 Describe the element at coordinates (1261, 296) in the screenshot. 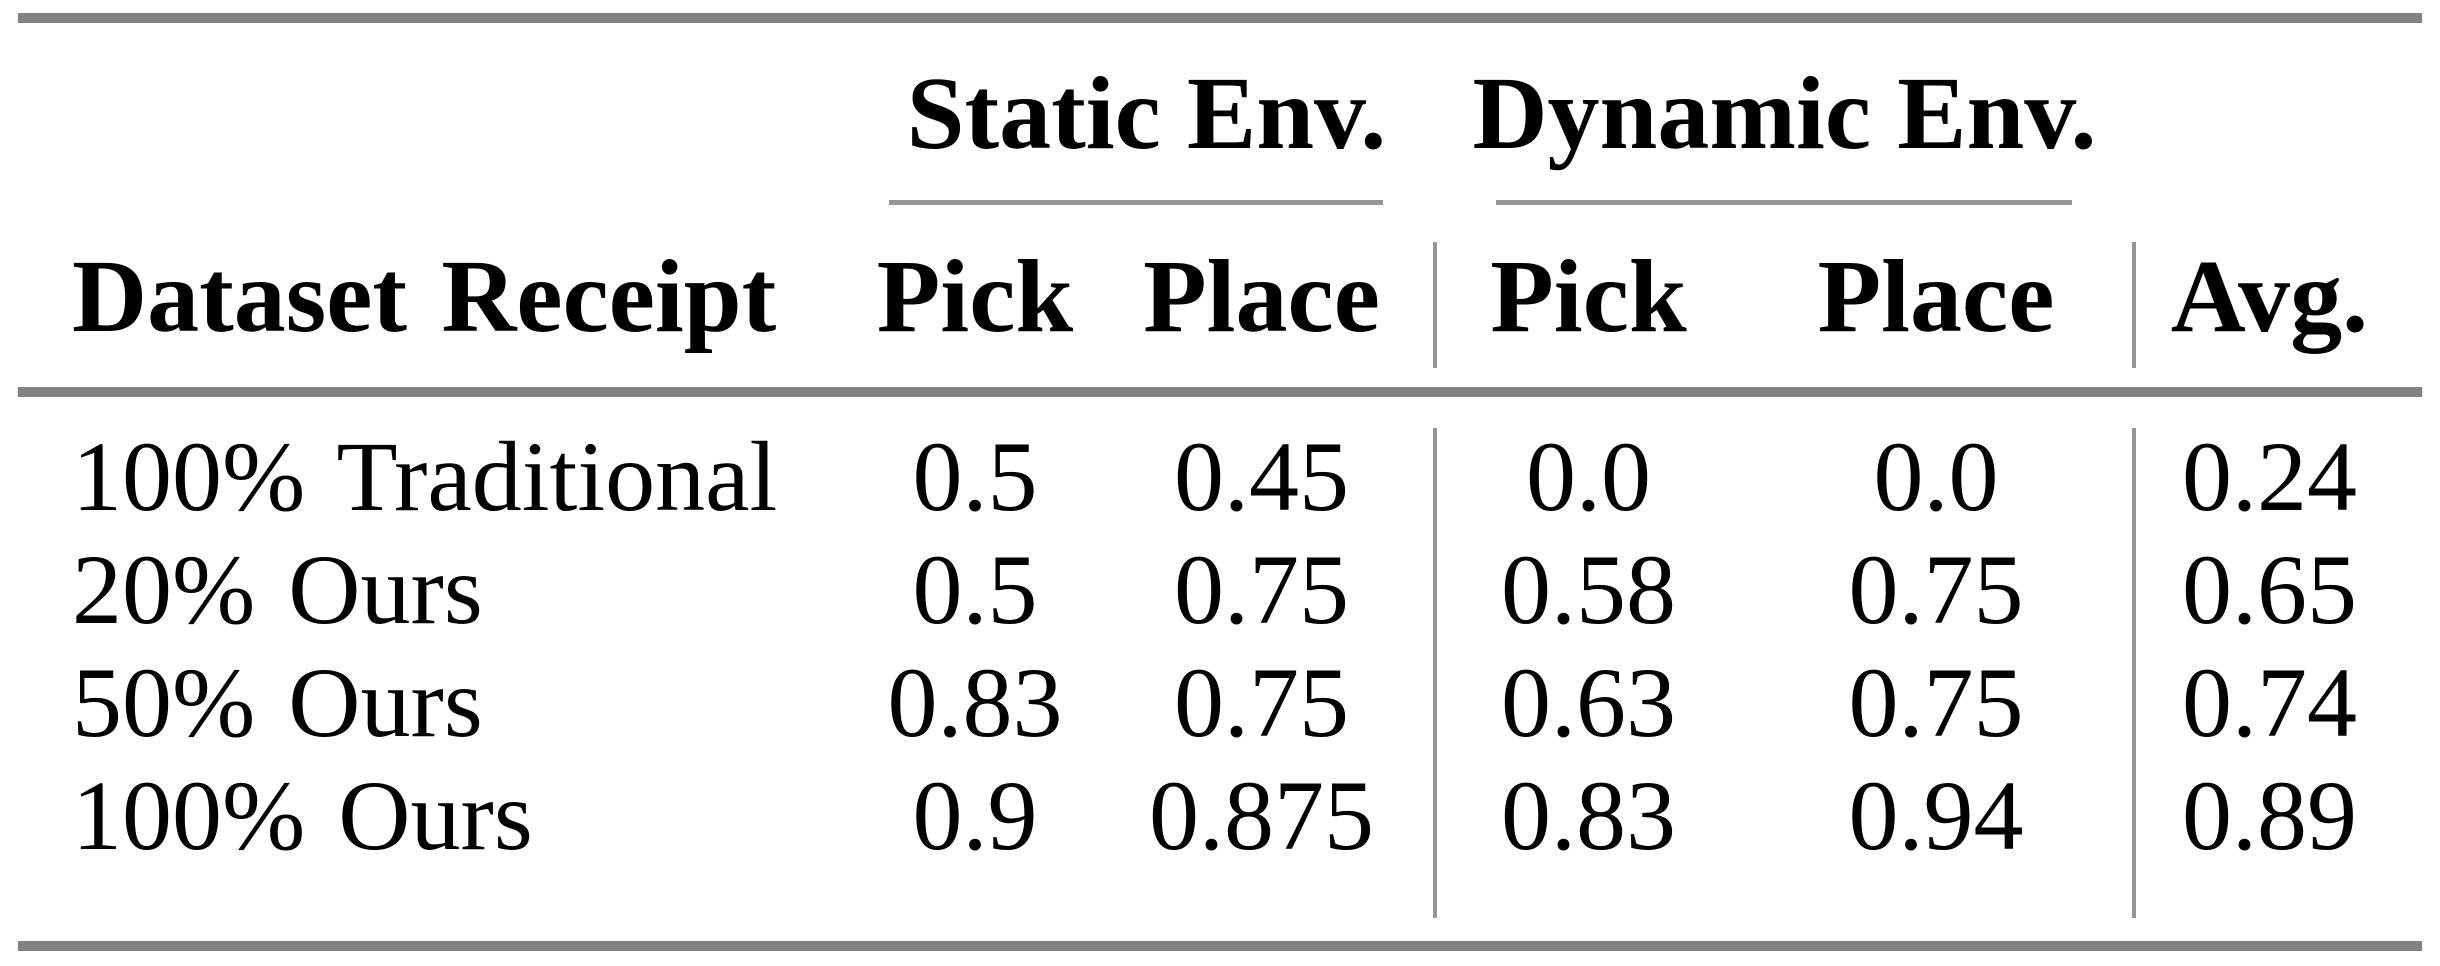

I see `header-static-place: Place` at that location.